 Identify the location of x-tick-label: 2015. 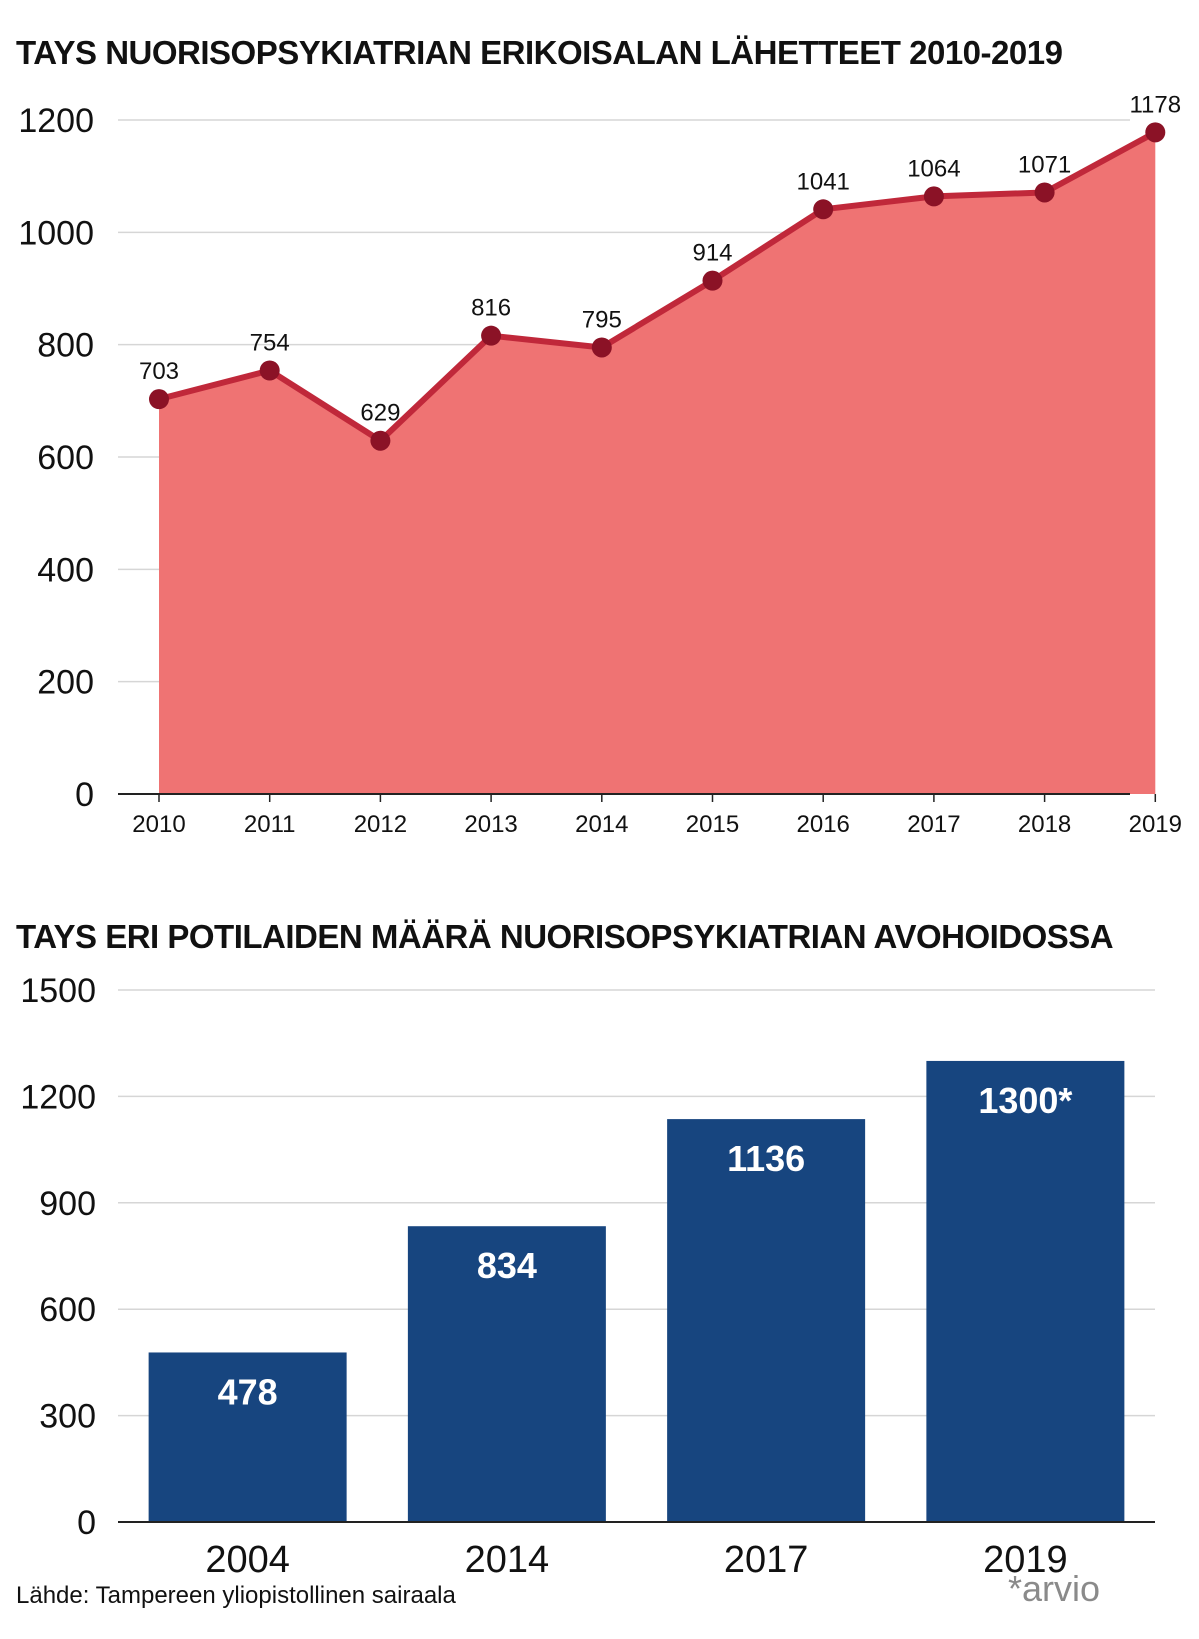
(712, 824).